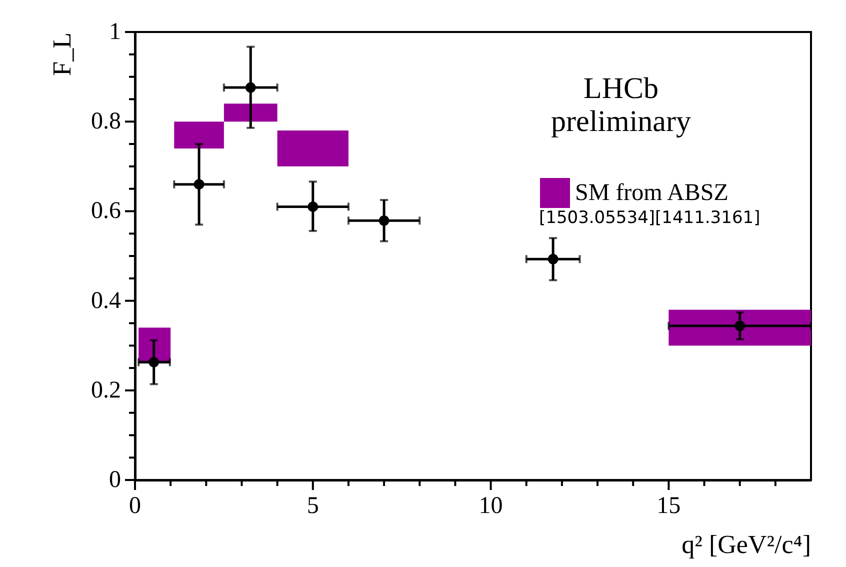 This screenshot has width=846, height=567. I want to click on legend-label: SM from ABSZ, so click(651, 193).